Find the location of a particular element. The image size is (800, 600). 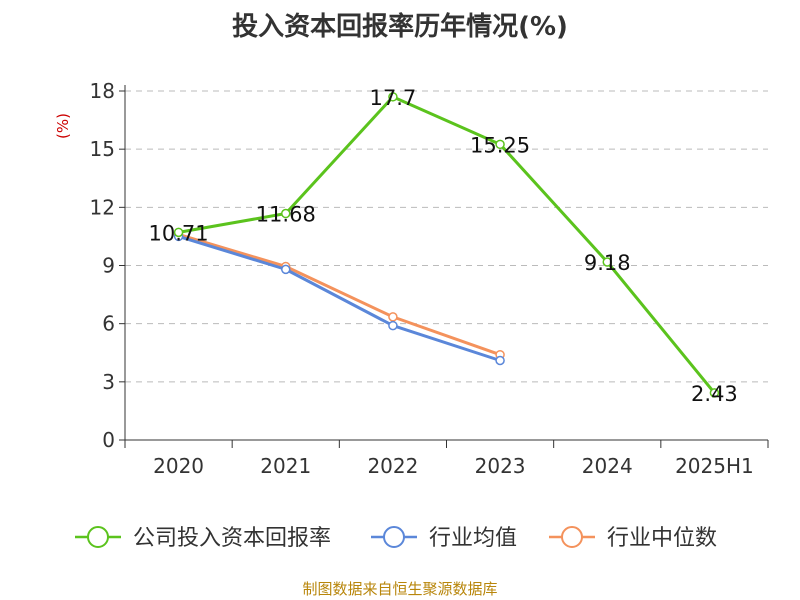

y-tick-label: 6 is located at coordinates (108, 324).